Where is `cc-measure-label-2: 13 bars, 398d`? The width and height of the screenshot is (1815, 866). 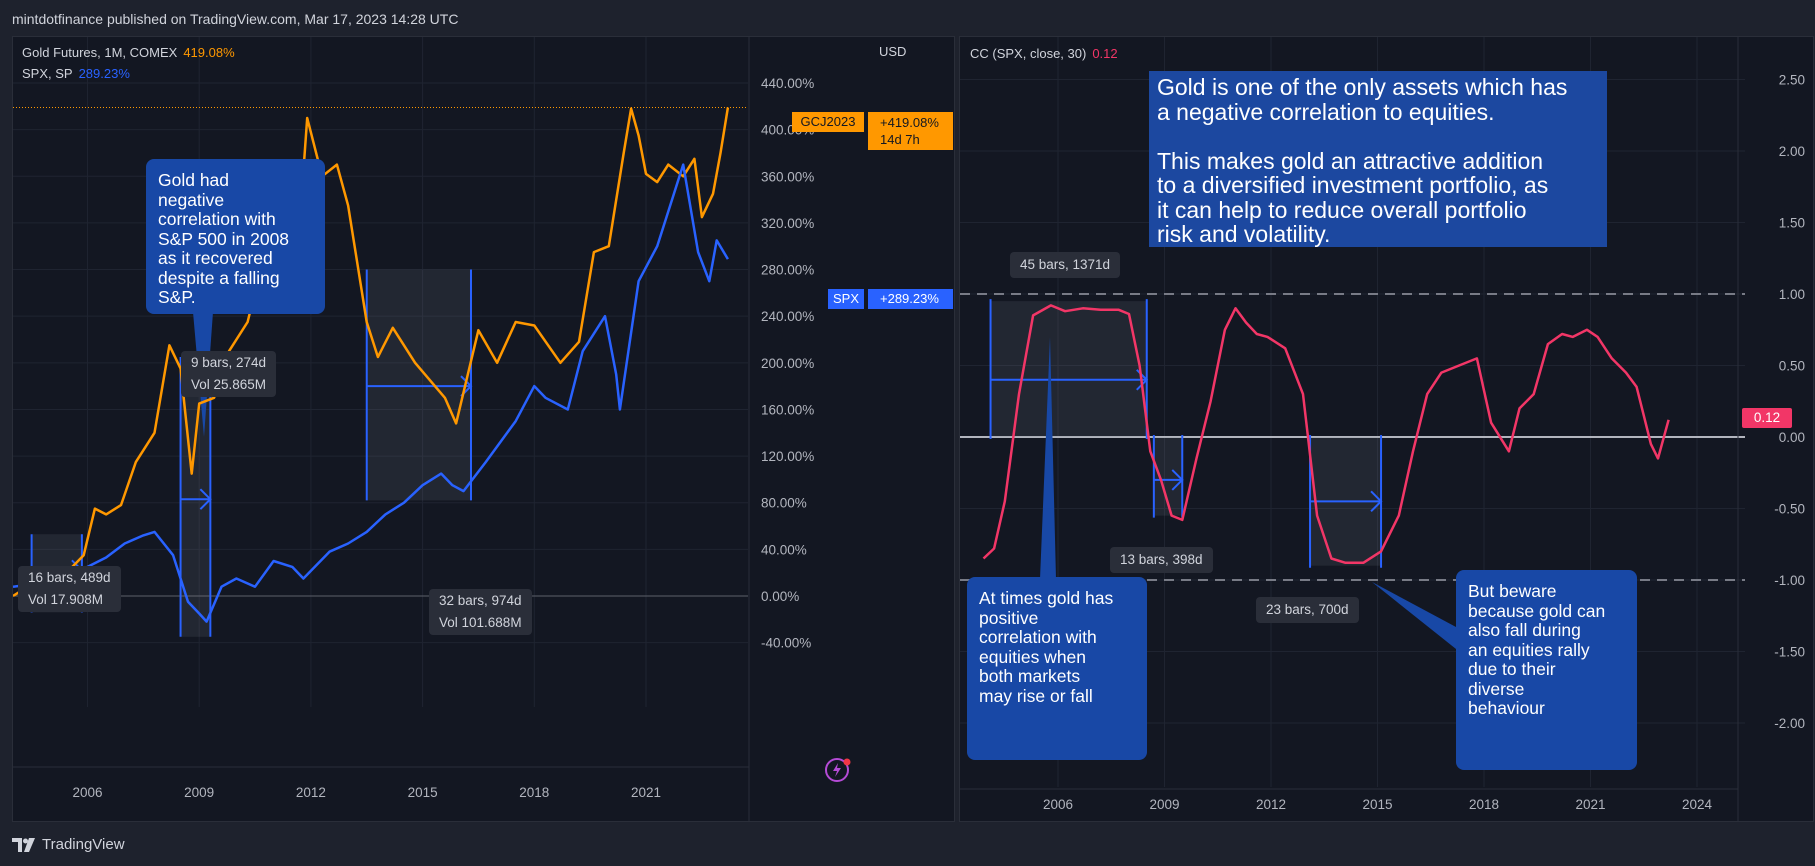
cc-measure-label-2: 13 bars, 398d is located at coordinates (1161, 560).